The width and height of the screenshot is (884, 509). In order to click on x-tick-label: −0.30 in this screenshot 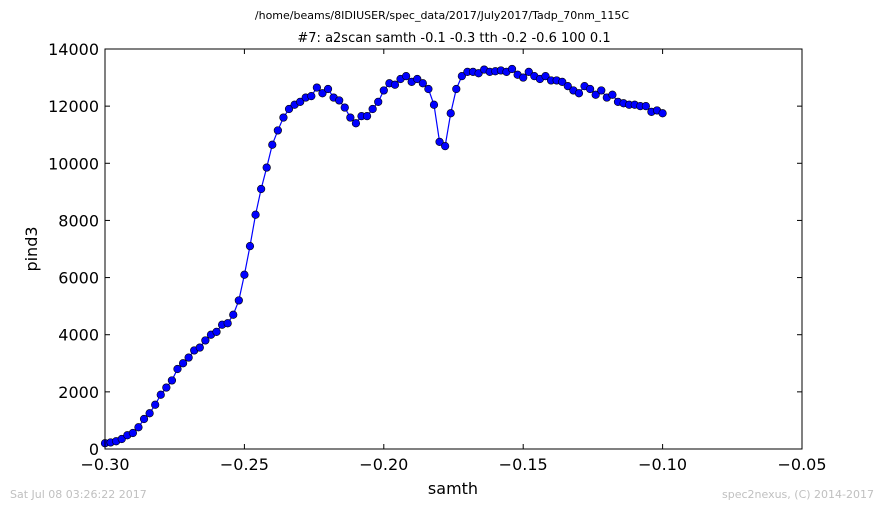, I will do `click(104, 464)`.